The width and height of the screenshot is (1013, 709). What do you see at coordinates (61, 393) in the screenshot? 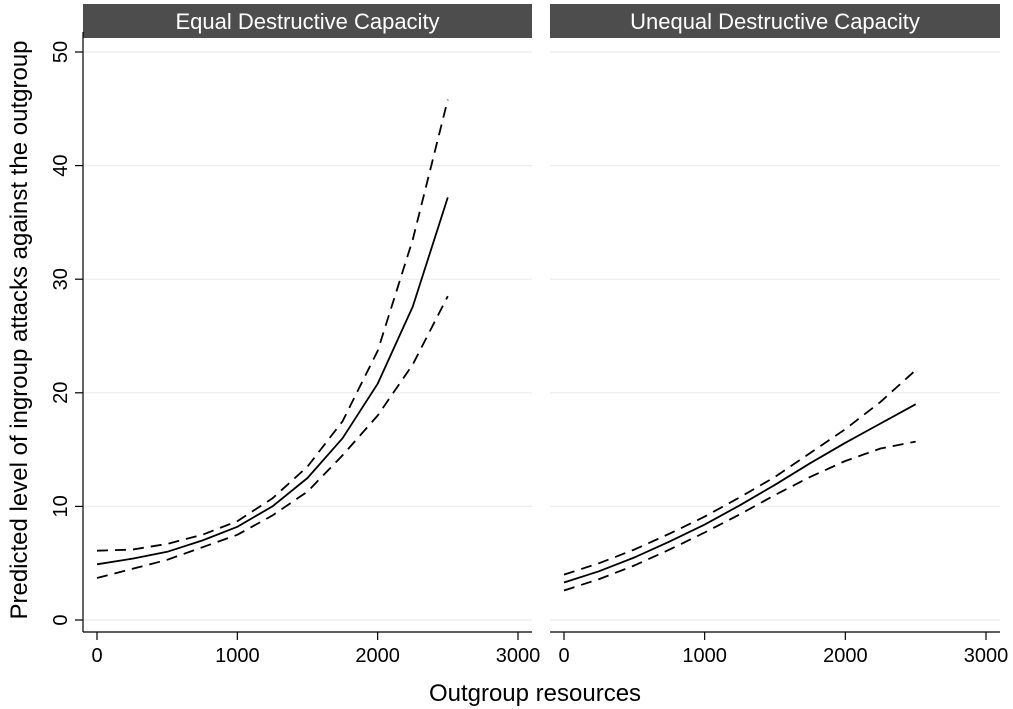
I see `y-tick-label: 20` at bounding box center [61, 393].